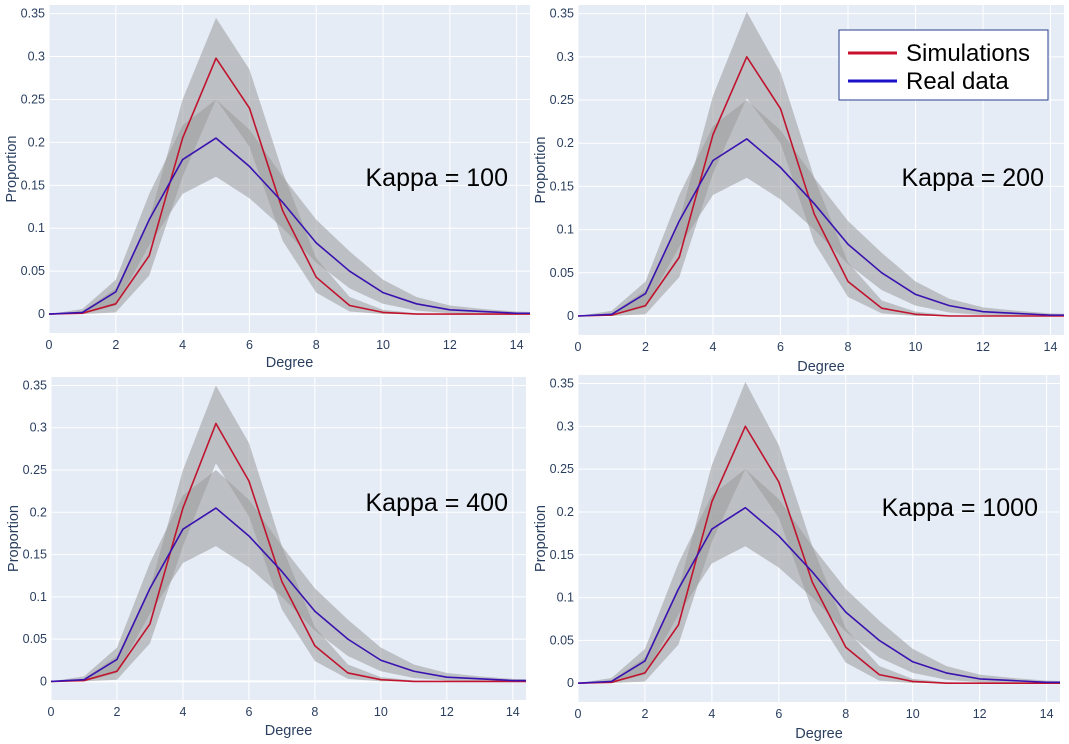  What do you see at coordinates (437, 503) in the screenshot?
I see `kappa-annotation: Kappa = 400` at bounding box center [437, 503].